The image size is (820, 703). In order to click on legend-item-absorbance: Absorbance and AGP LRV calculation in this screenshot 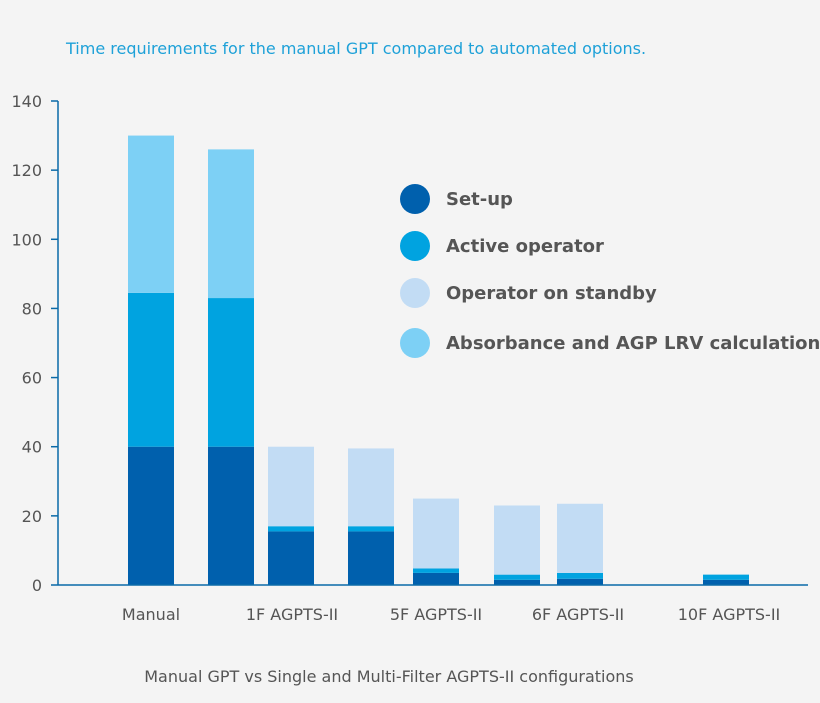, I will do `click(610, 343)`.